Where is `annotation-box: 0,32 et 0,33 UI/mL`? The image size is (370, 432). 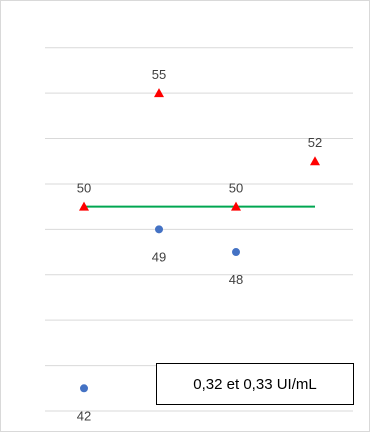
annotation-box: 0,32 et 0,33 UI/mL is located at coordinates (255, 384).